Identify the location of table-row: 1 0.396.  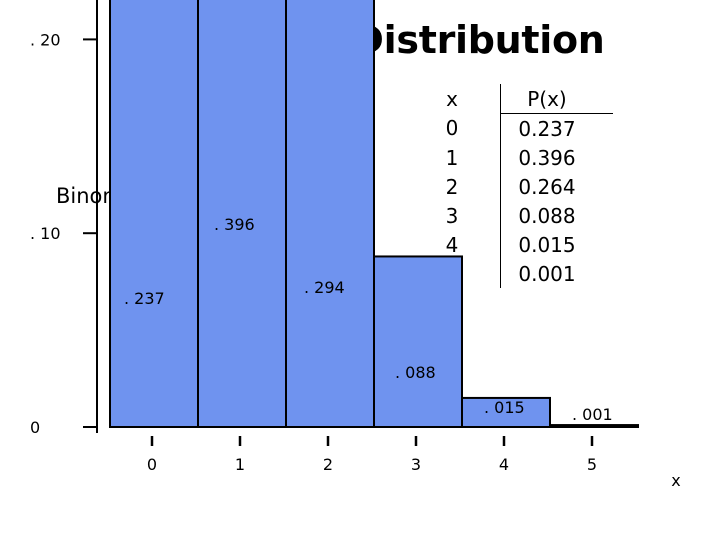
(522, 157).